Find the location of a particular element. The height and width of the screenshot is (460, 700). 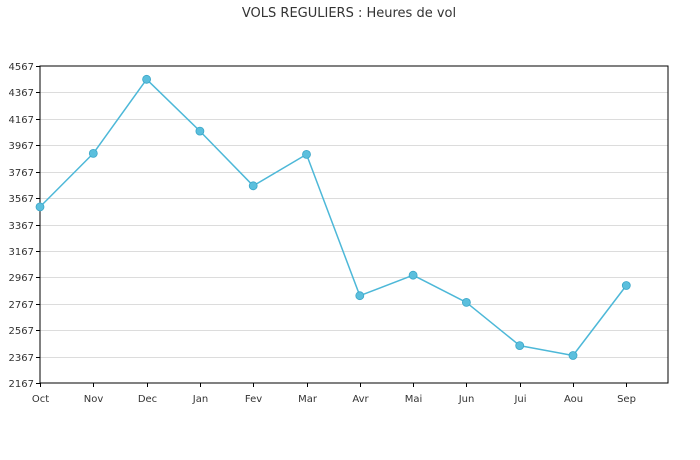

y-tick-label: 3367 is located at coordinates (21, 226).